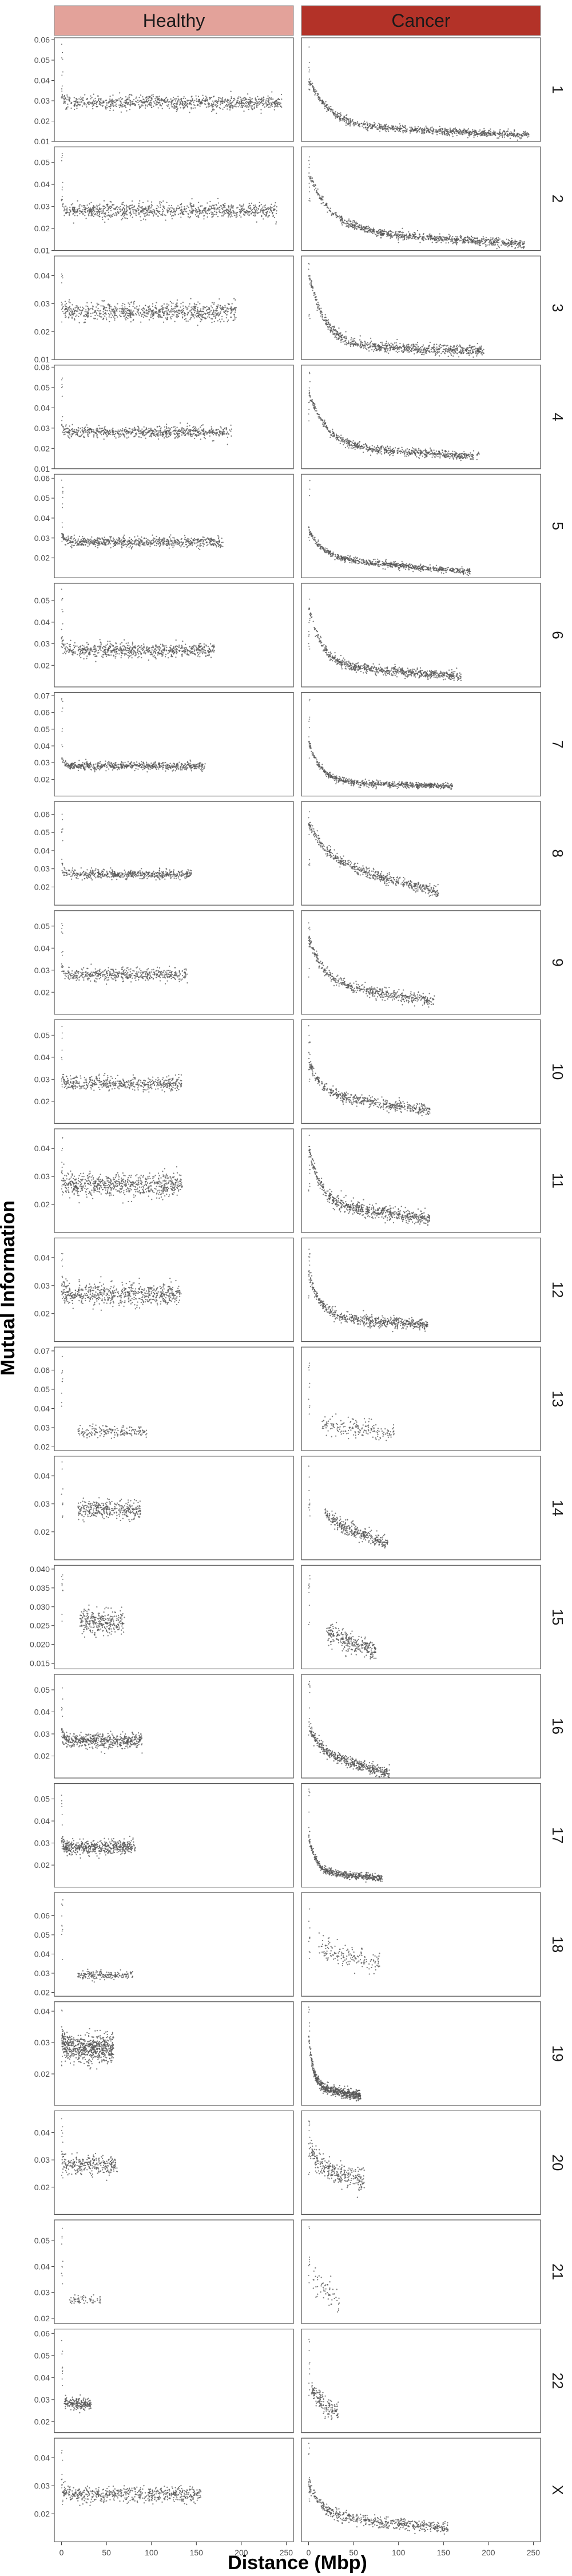  What do you see at coordinates (421, 307) in the screenshot?
I see `panel-border` at bounding box center [421, 307].